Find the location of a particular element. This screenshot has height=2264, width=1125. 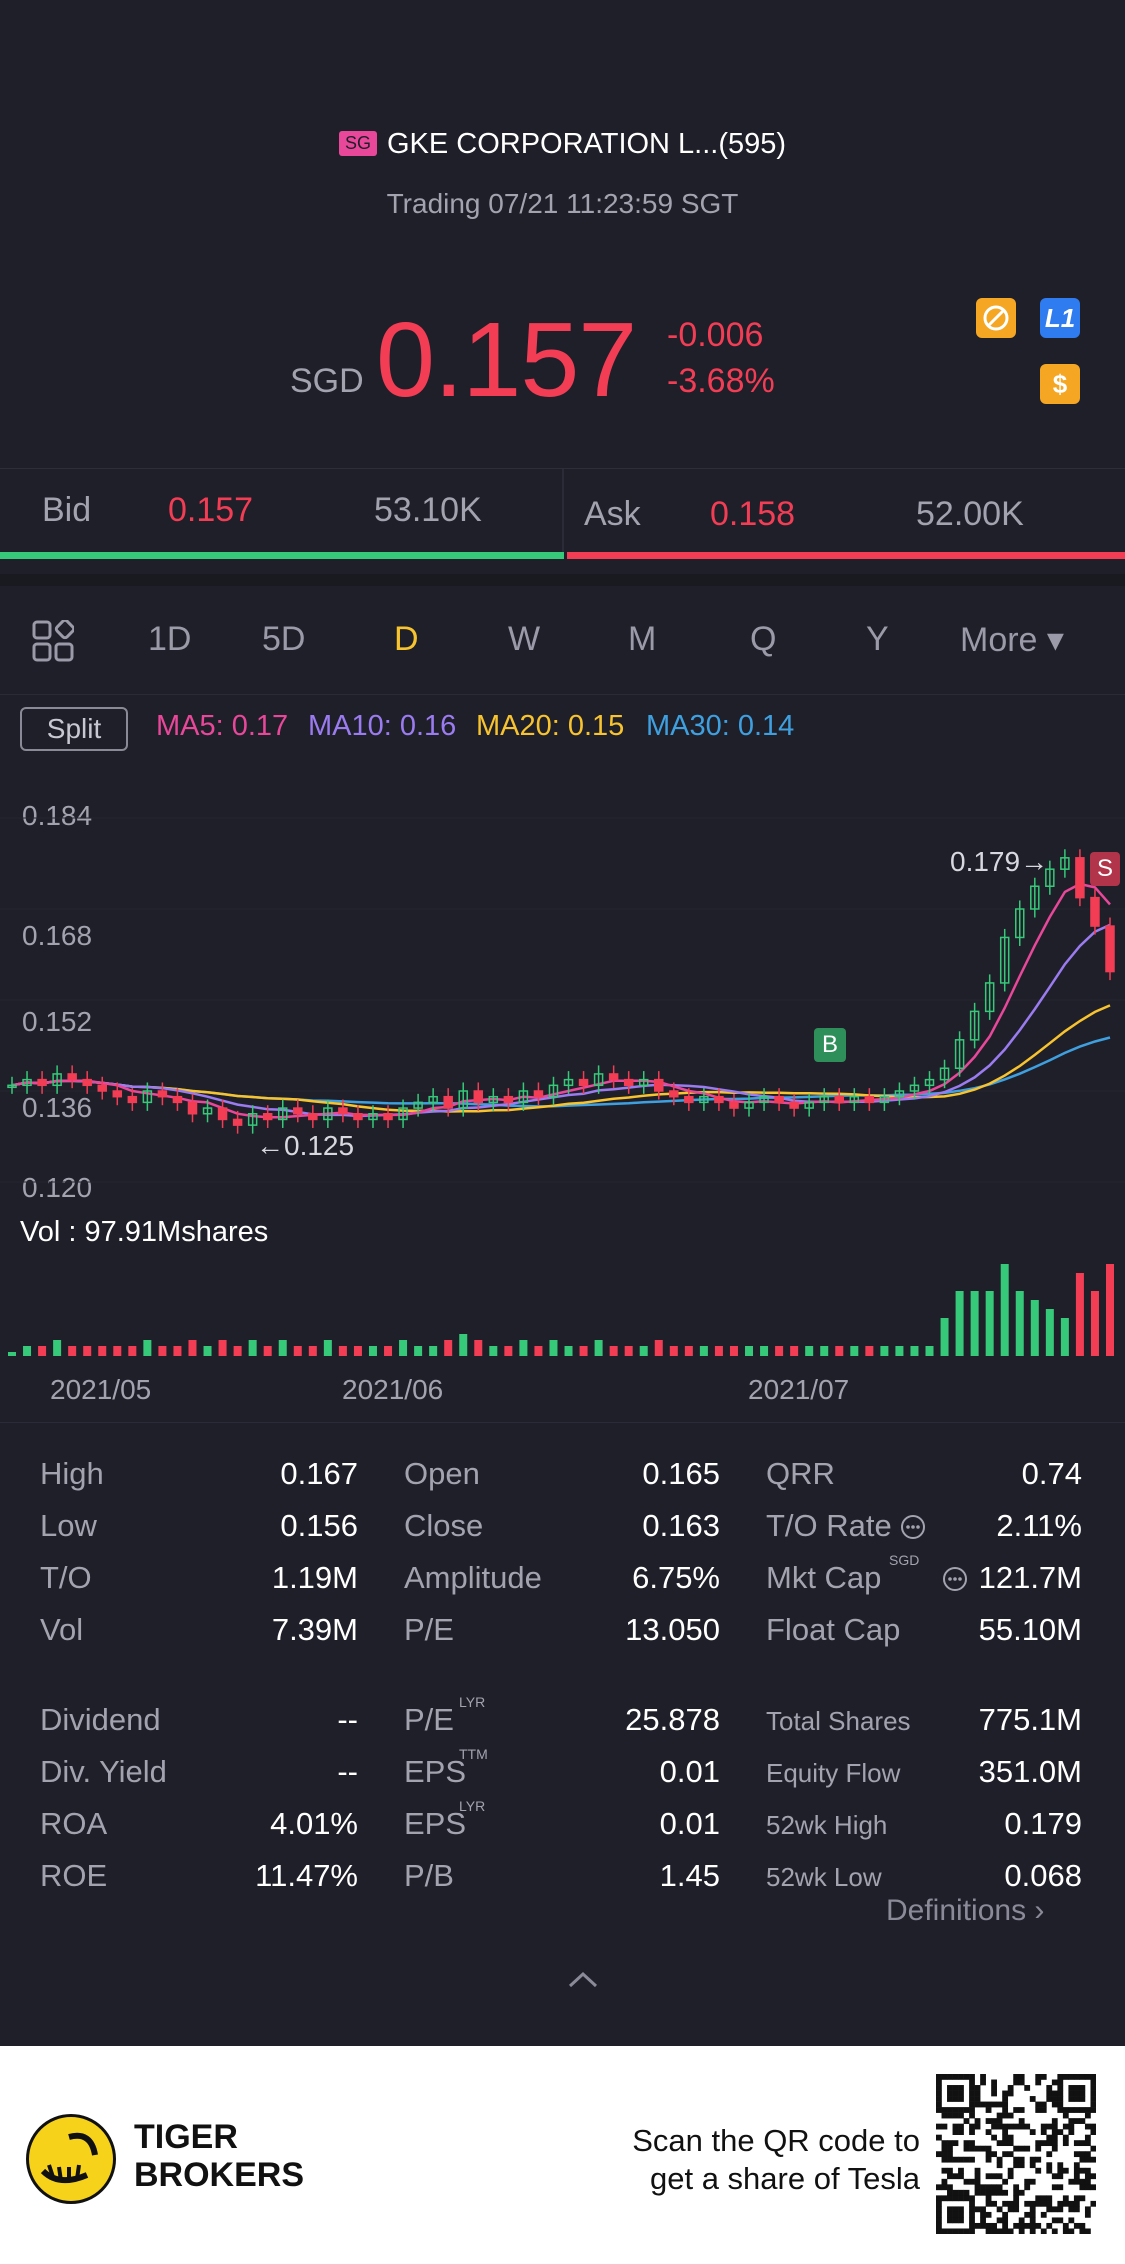

bid-ask-panel: Bid 0.157 53.10K Ask 0.158 52.00K is located at coordinates (562, 514).